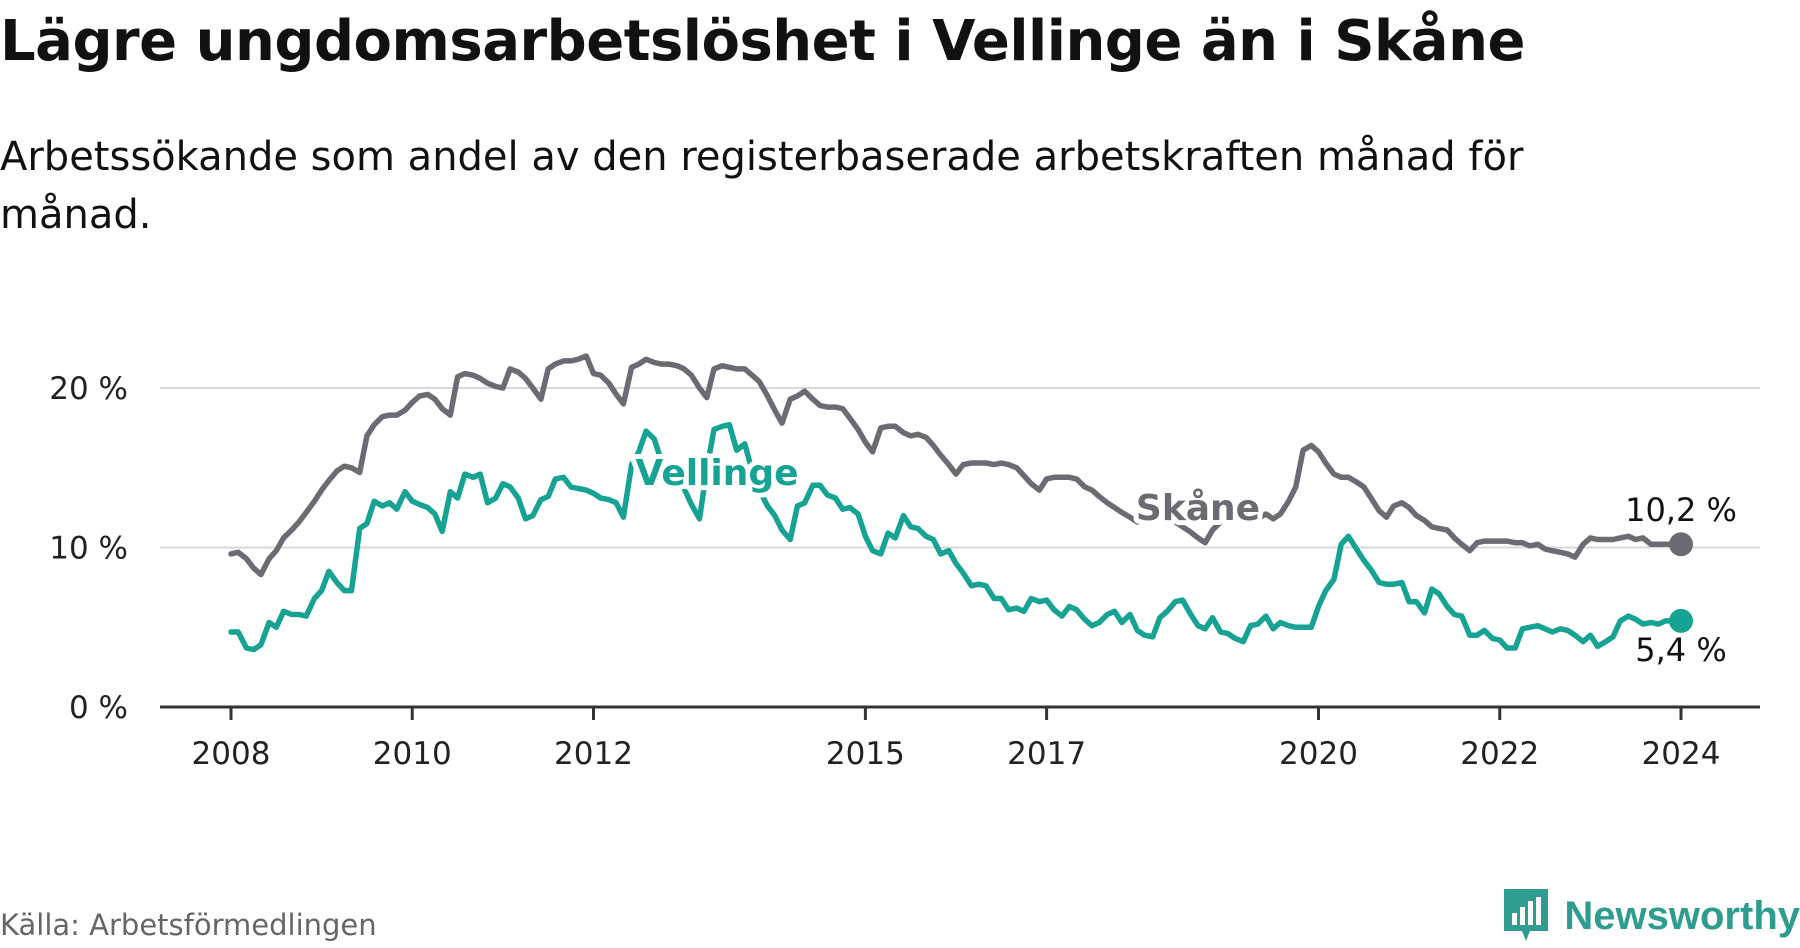 The height and width of the screenshot is (948, 1800). Describe the element at coordinates (1681, 510) in the screenshot. I see `end-value-label-skane: 10,2 %` at that location.